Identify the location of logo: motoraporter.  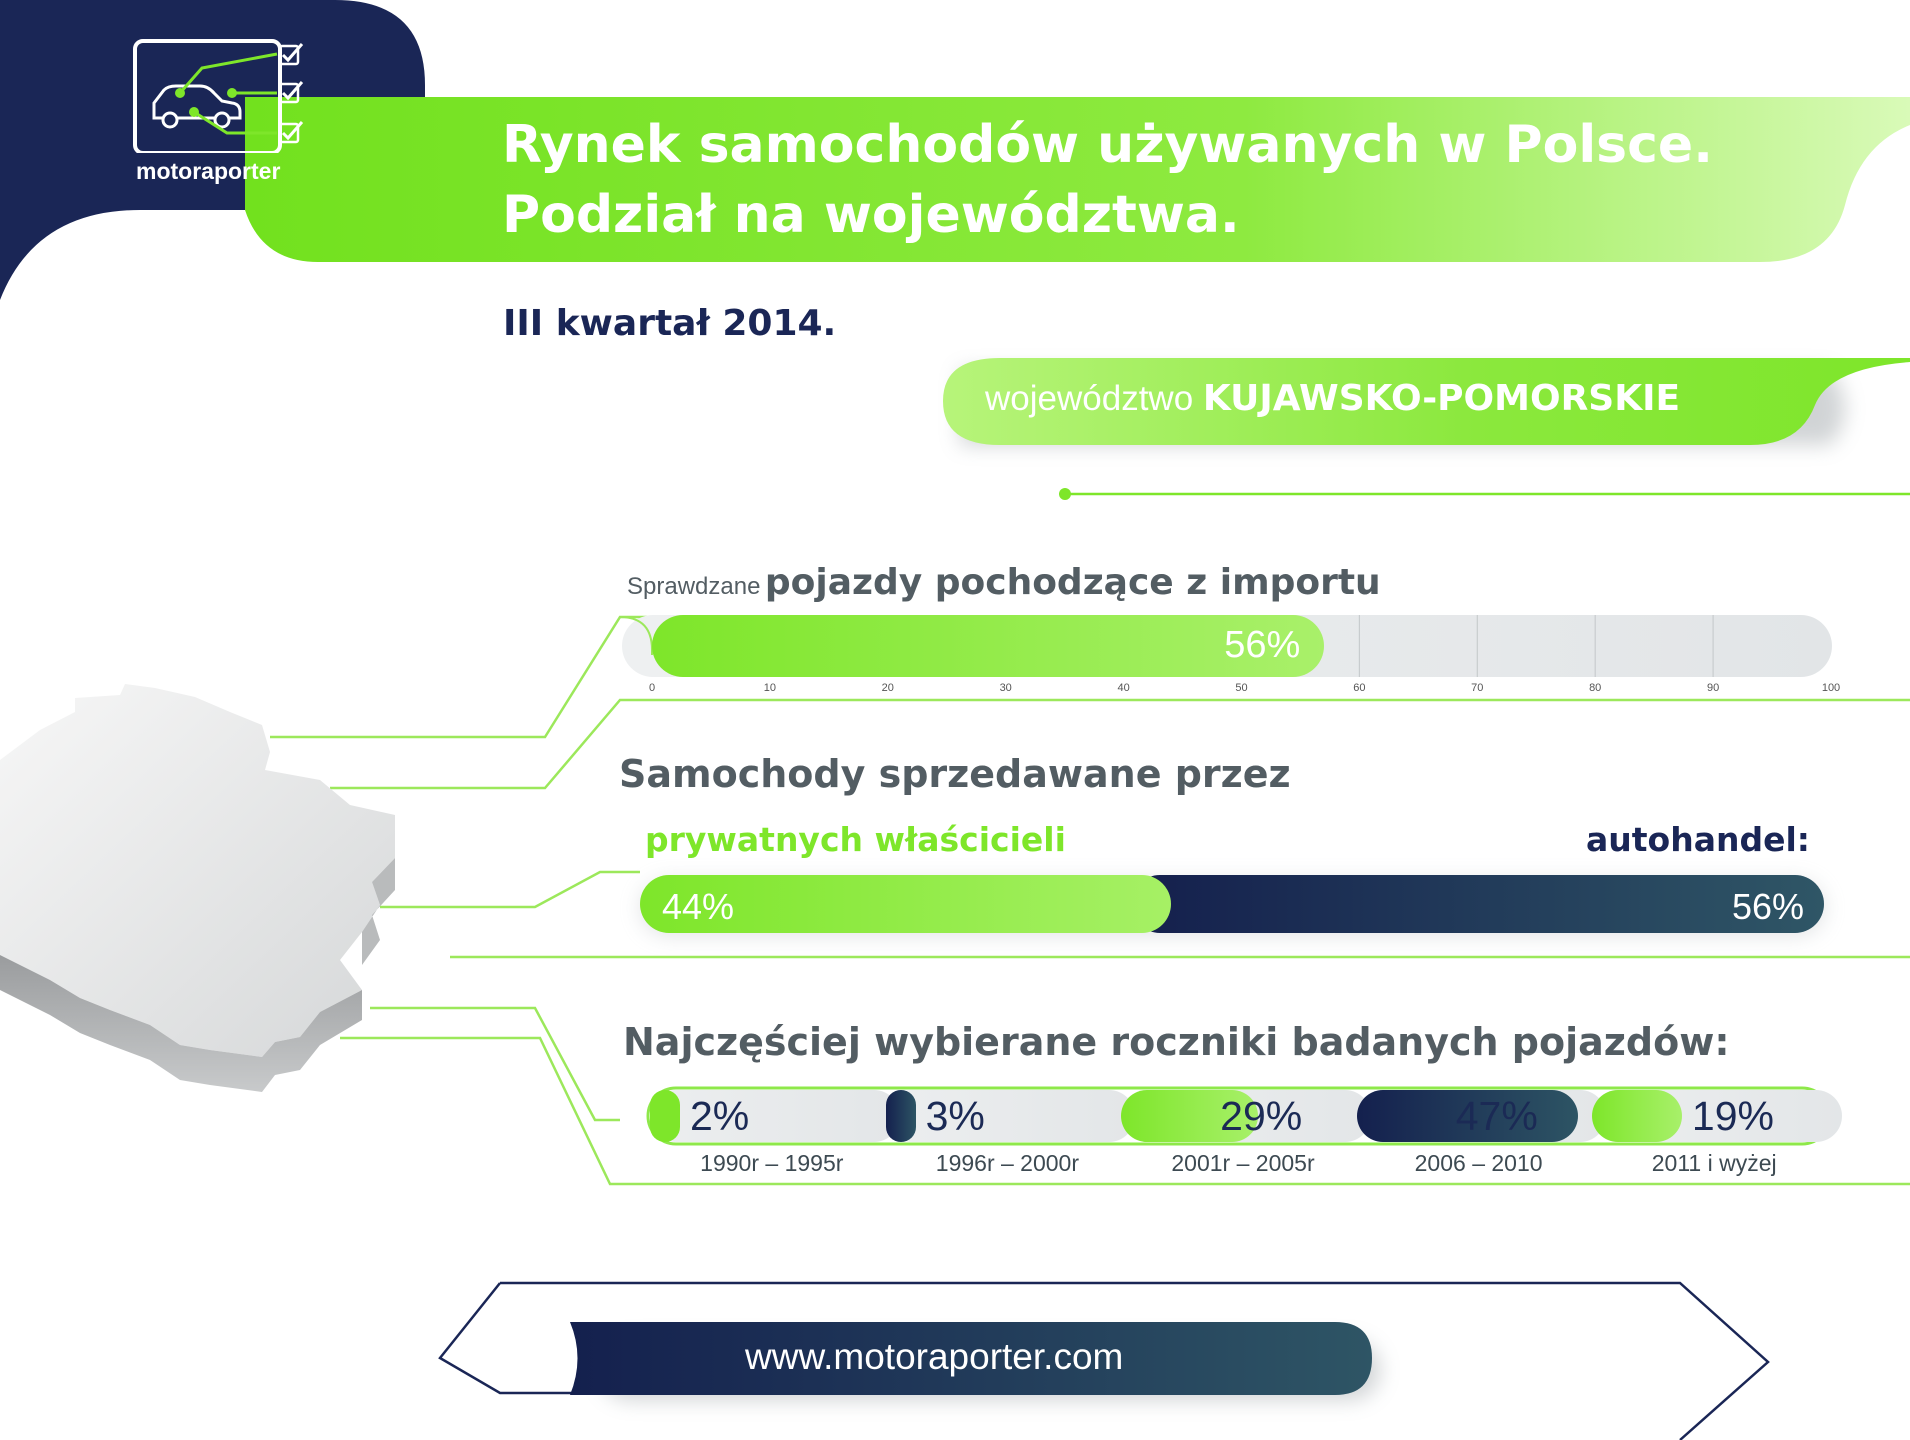
(222, 111).